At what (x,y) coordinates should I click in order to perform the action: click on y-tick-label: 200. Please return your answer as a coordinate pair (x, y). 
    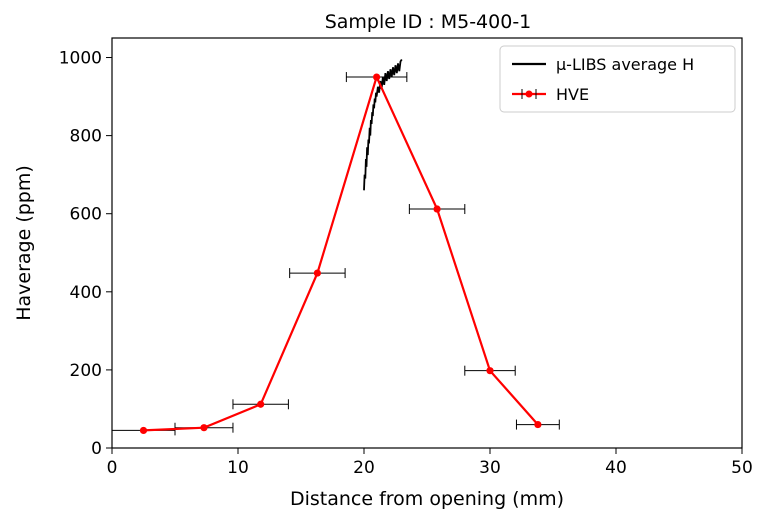
    Looking at the image, I should click on (86, 371).